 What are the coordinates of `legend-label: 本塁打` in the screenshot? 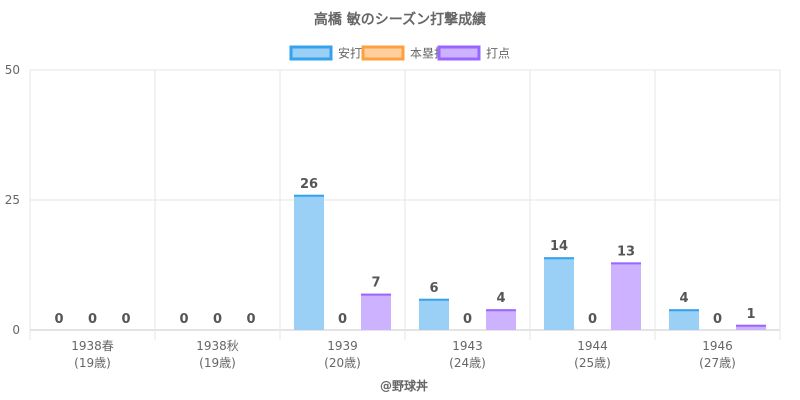 It's located at (428, 54).